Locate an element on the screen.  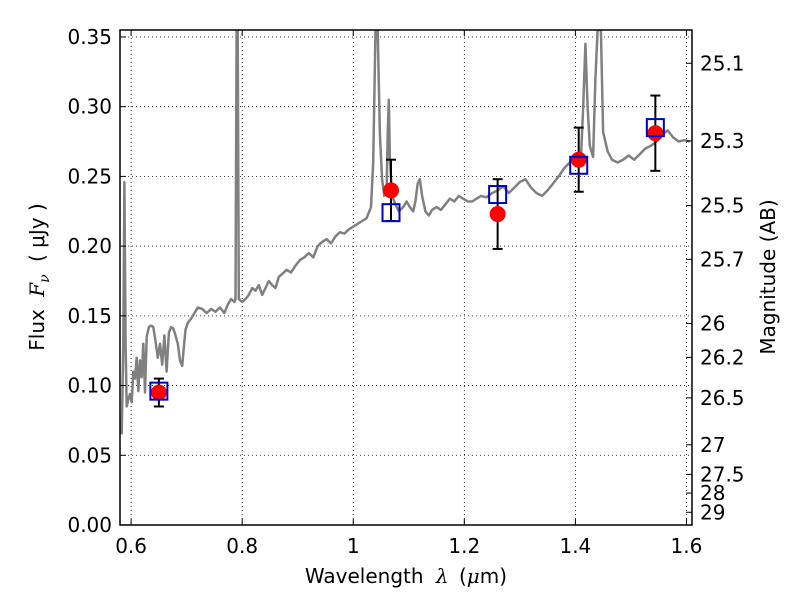
x-tick-label: 1.4 is located at coordinates (575, 546).